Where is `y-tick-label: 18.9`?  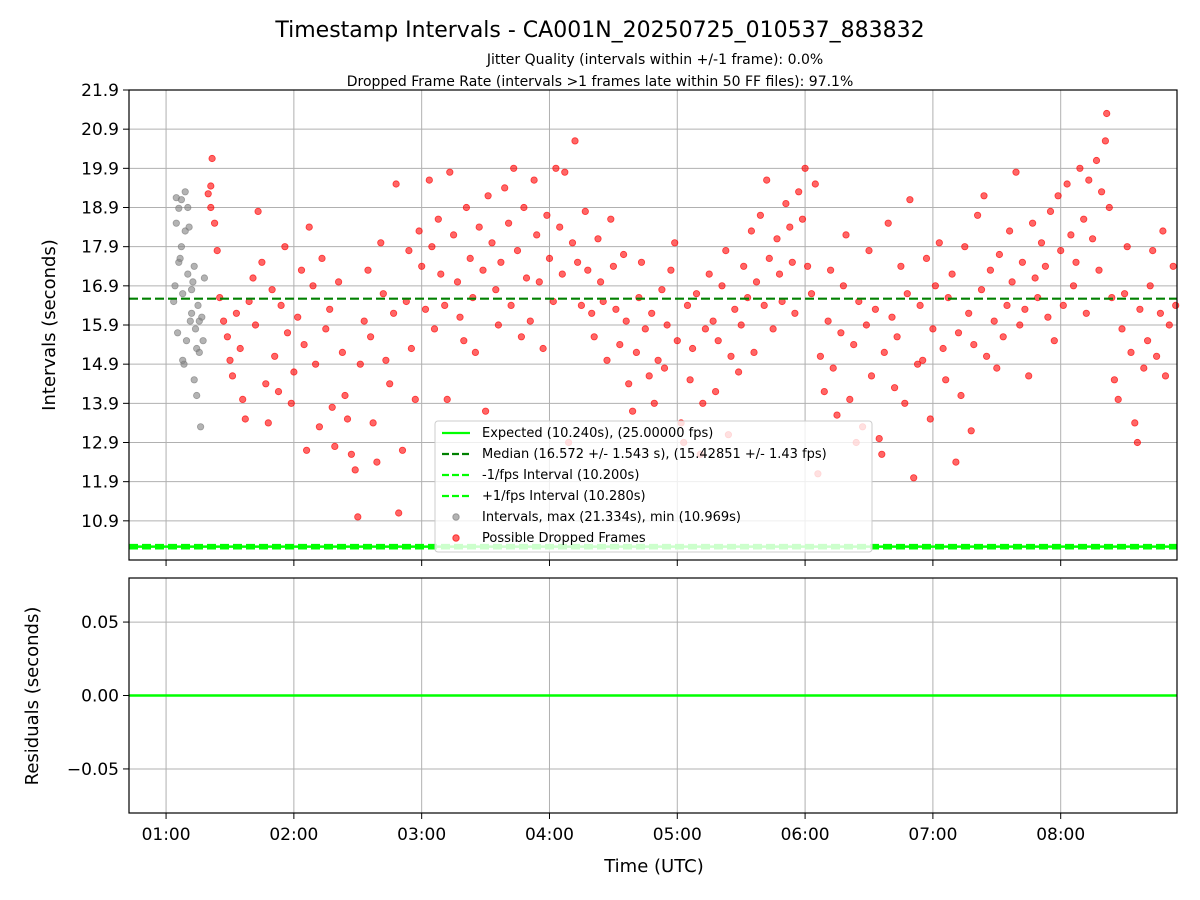 y-tick-label: 18.9 is located at coordinates (100, 209).